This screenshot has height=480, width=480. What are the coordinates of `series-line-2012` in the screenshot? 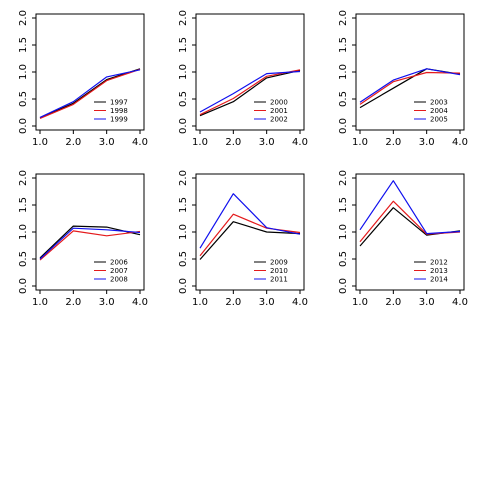 It's located at (410, 227).